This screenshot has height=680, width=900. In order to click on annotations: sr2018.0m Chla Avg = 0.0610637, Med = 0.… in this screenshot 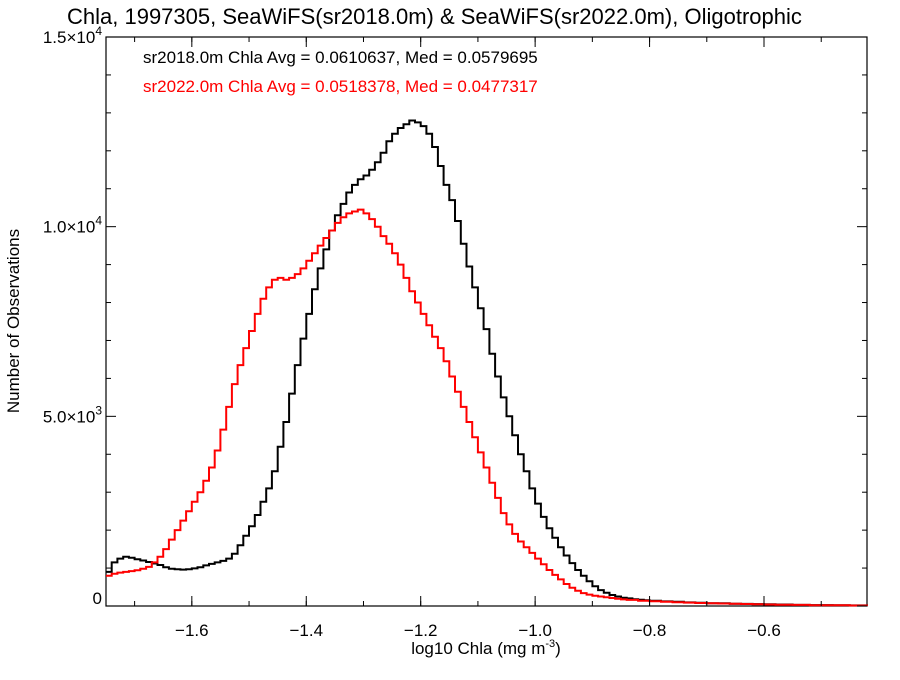, I will do `click(340, 72)`.